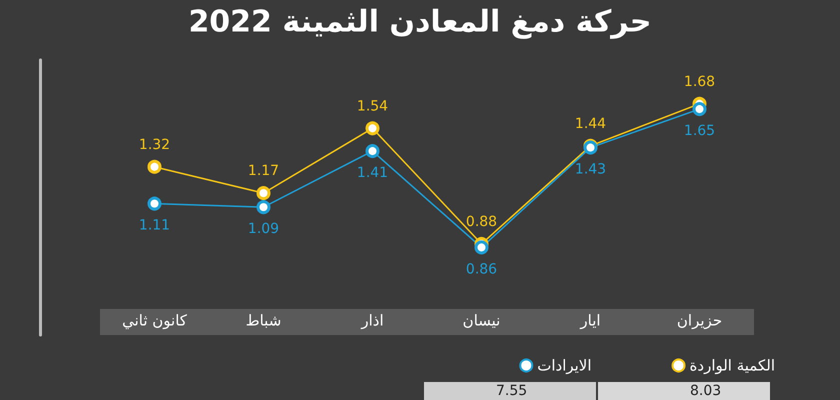 The image size is (840, 400). What do you see at coordinates (700, 131) in the screenshot?
I see `data-label: 1.65` at bounding box center [700, 131].